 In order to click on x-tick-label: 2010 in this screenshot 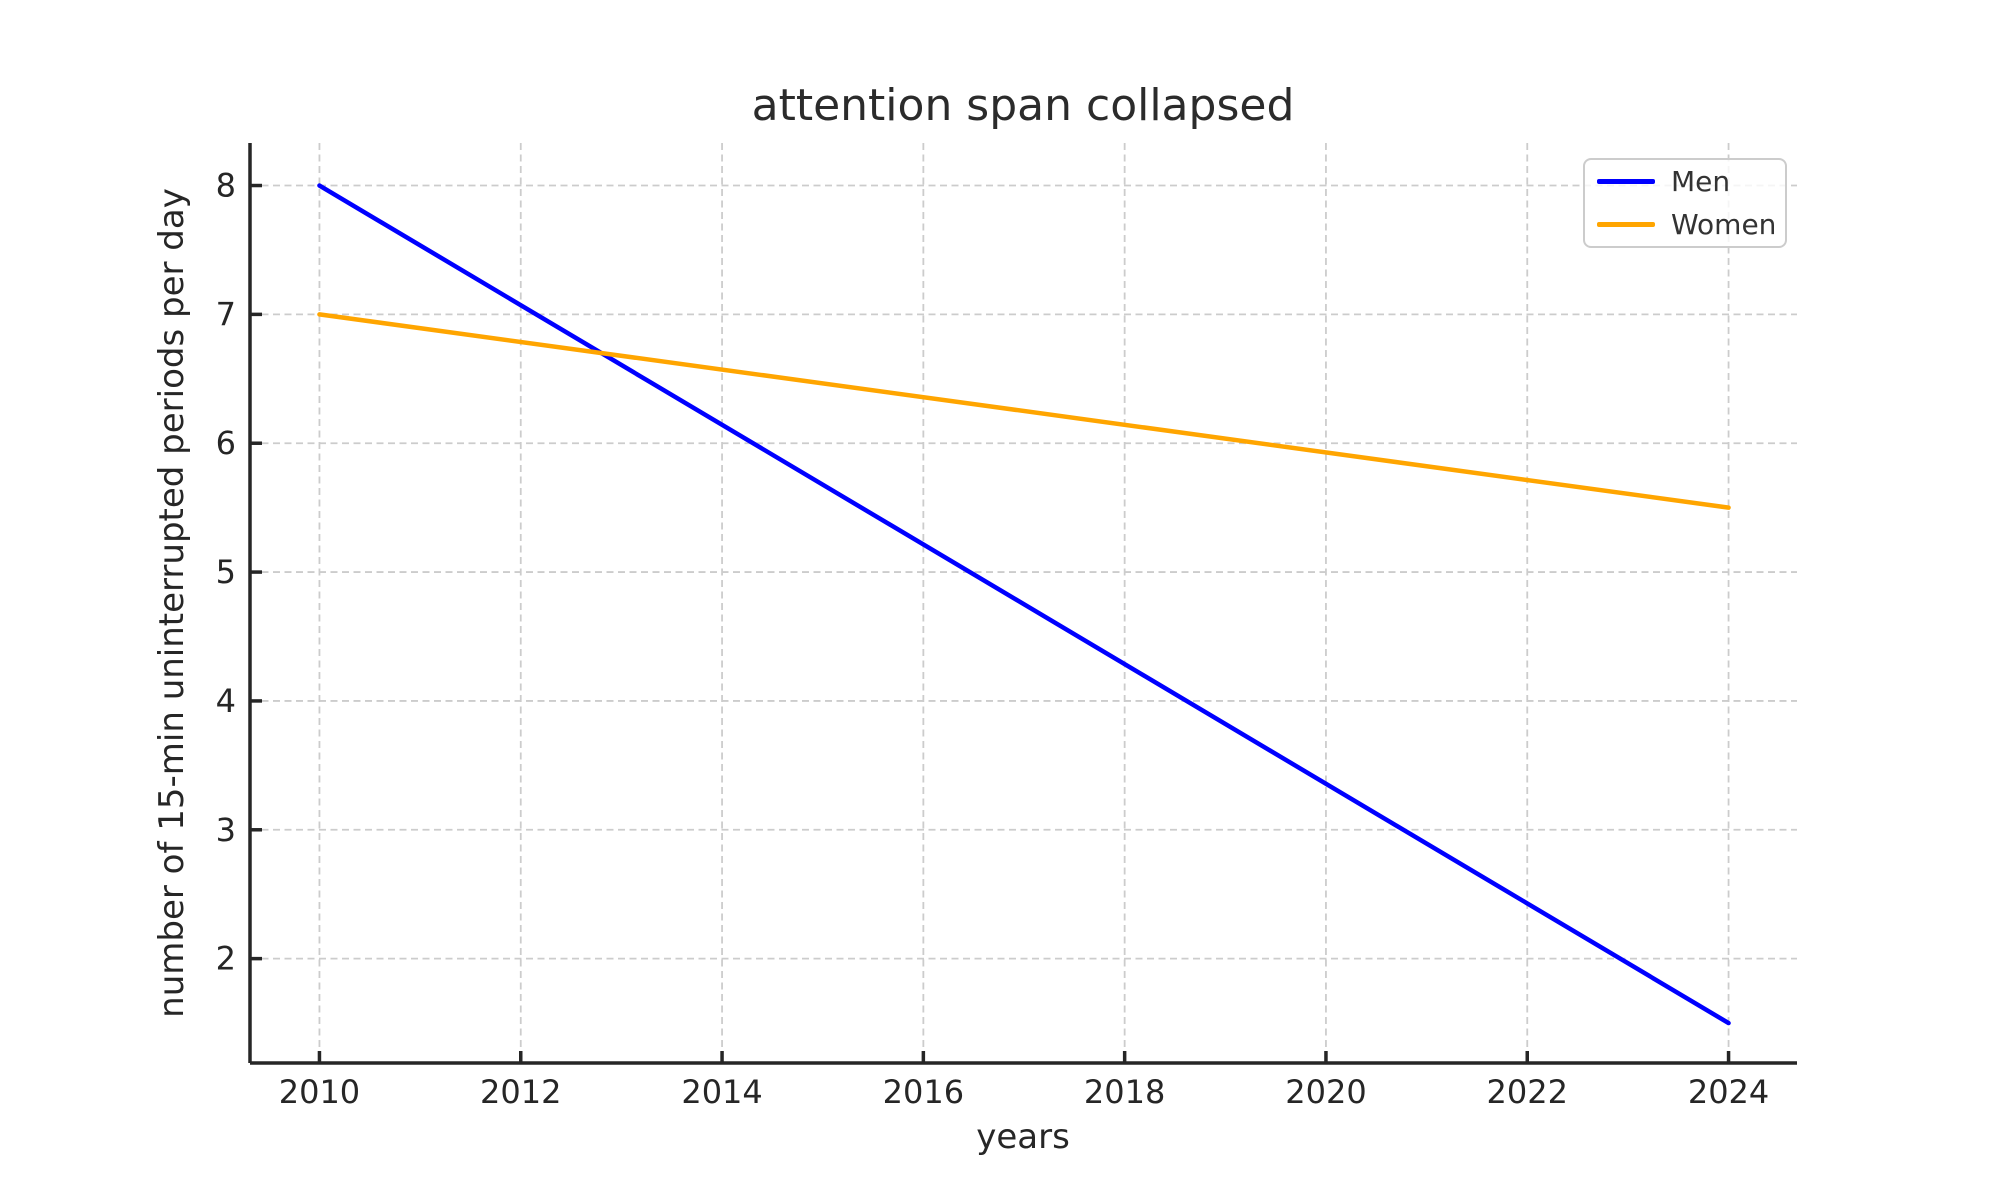, I will do `click(319, 1092)`.